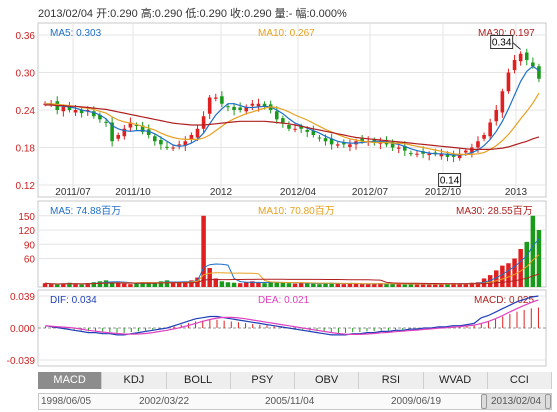  I want to click on max-callout-label: 0.34, so click(502, 43).